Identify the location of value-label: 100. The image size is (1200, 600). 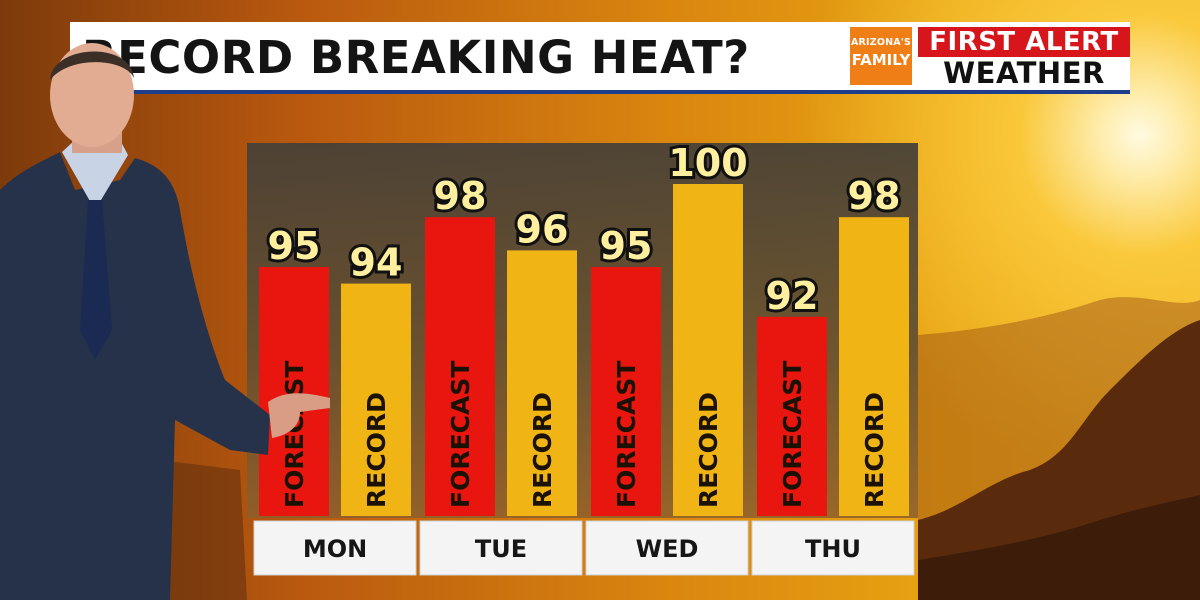
(707, 164).